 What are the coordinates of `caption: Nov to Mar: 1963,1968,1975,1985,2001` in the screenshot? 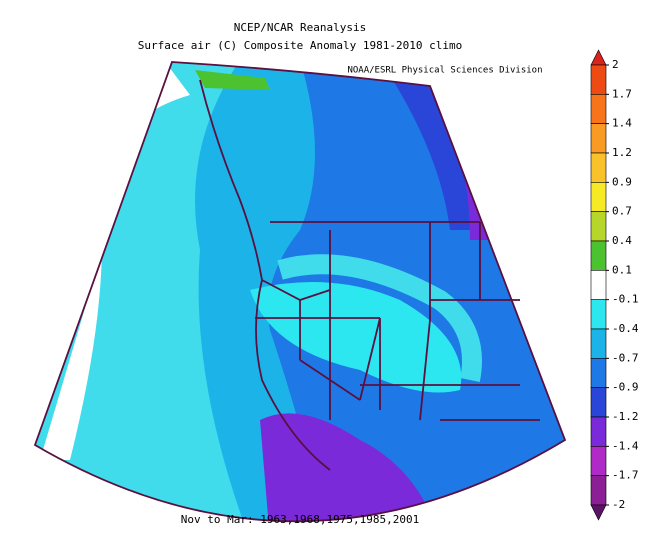 It's located at (300, 519).